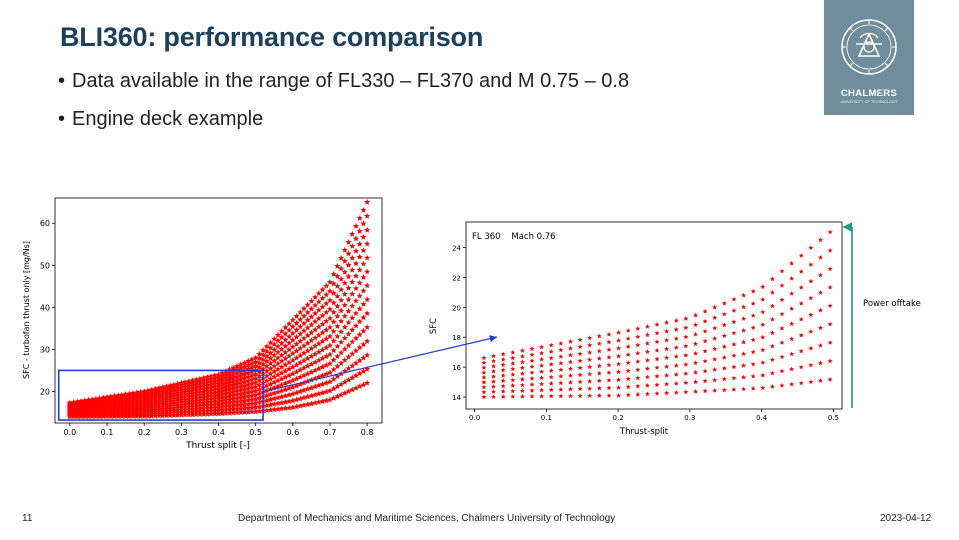 This screenshot has height=540, width=959. Describe the element at coordinates (45, 223) in the screenshot. I see `y-tick-label: 60` at that location.